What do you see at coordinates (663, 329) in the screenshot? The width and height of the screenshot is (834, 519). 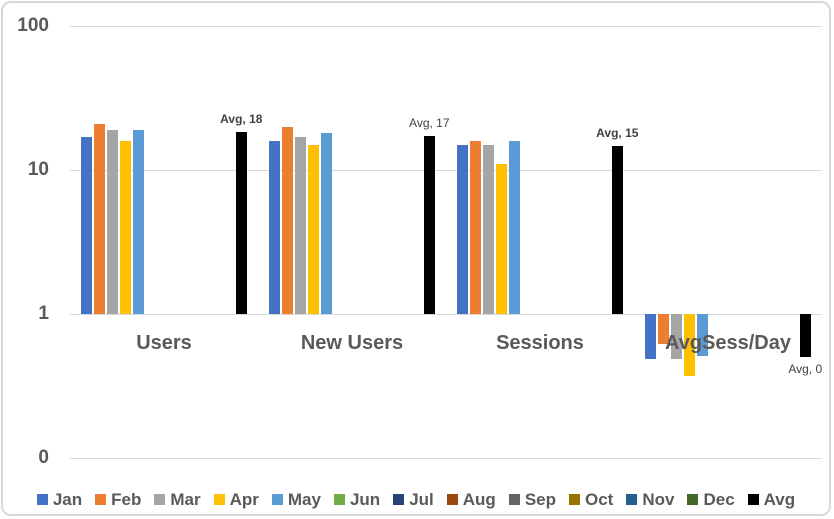 I see `bar-feb-avgsess-day` at bounding box center [663, 329].